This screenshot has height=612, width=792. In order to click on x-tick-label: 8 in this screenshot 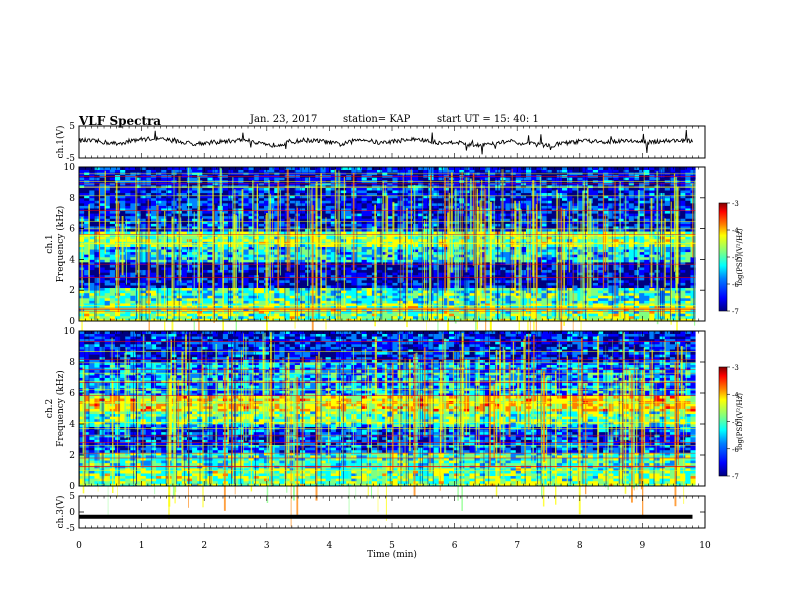, I will do `click(580, 546)`.